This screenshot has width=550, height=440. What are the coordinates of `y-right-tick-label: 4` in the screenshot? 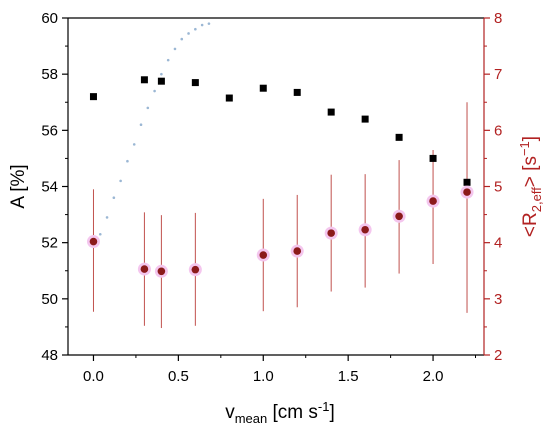 It's located at (498, 243).